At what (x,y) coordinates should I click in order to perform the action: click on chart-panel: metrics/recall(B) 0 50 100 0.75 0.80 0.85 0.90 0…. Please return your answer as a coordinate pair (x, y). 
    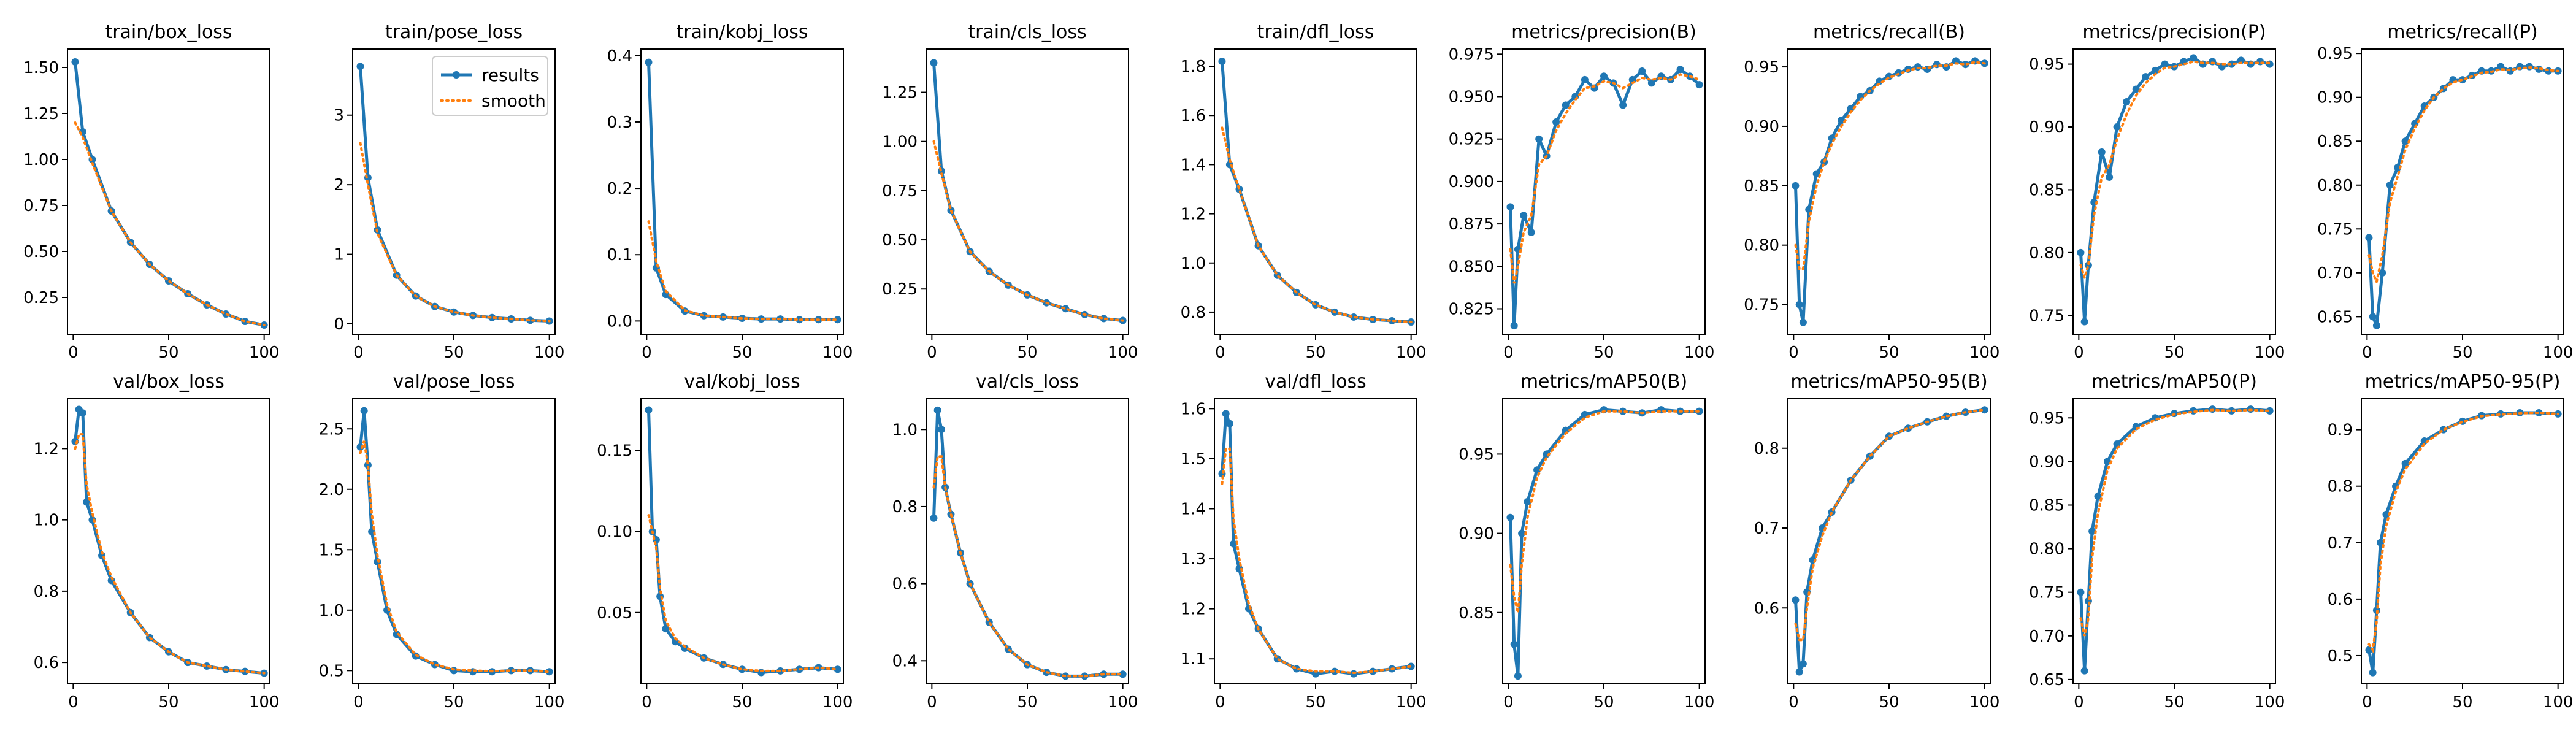
    Looking at the image, I should click on (1871, 191).